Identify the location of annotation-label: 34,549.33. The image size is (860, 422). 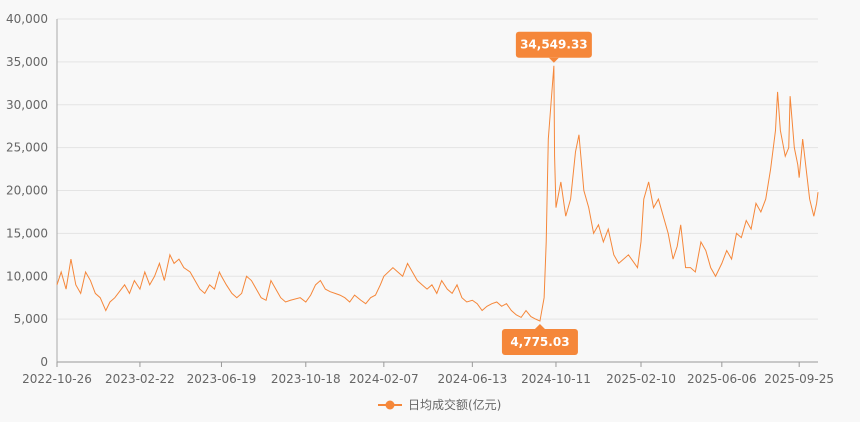
(554, 45).